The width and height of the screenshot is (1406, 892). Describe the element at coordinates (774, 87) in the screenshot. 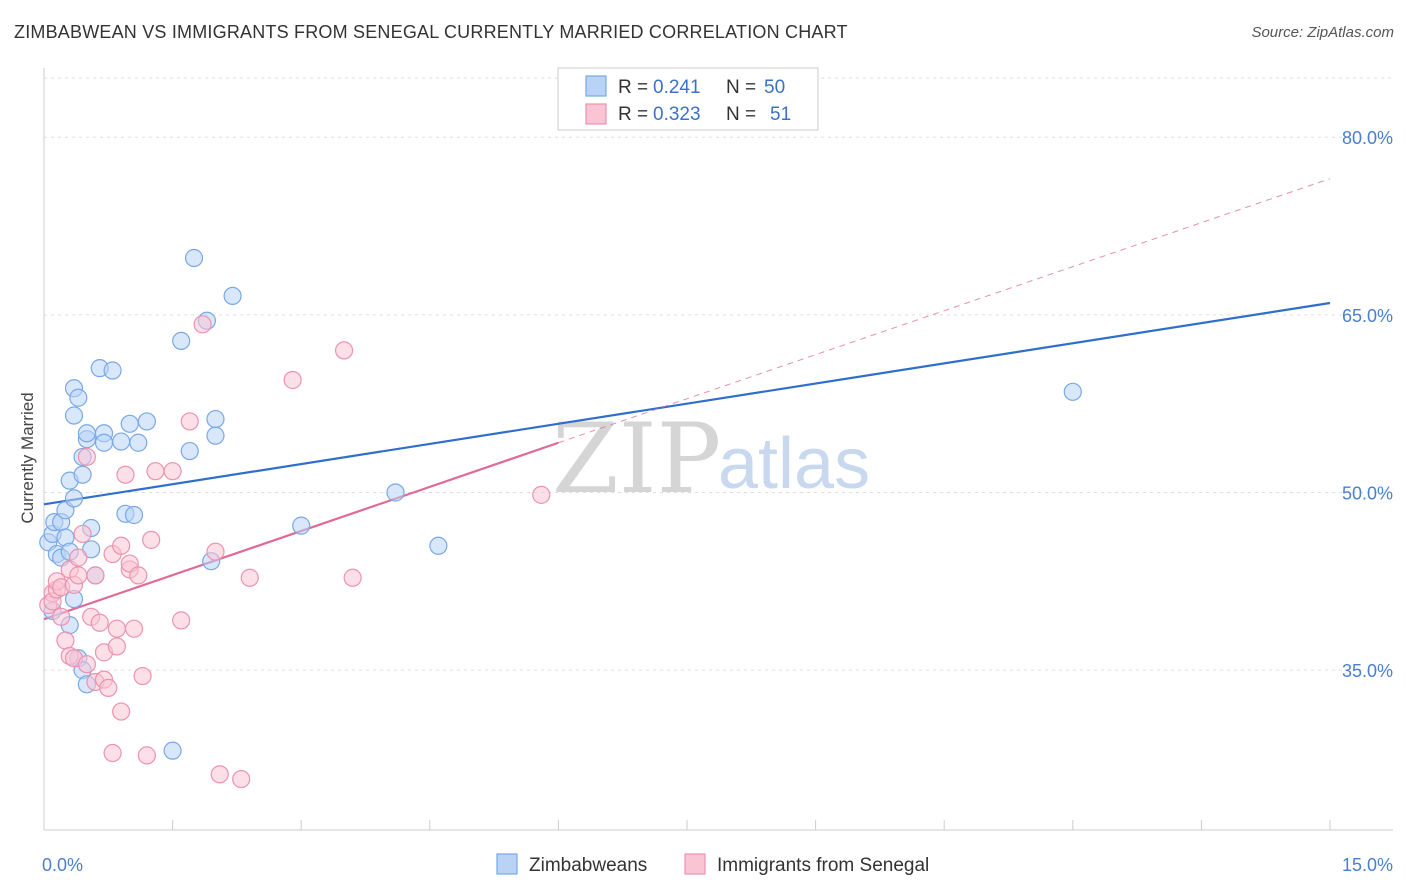

I see `legend-n-value-1: 50` at that location.